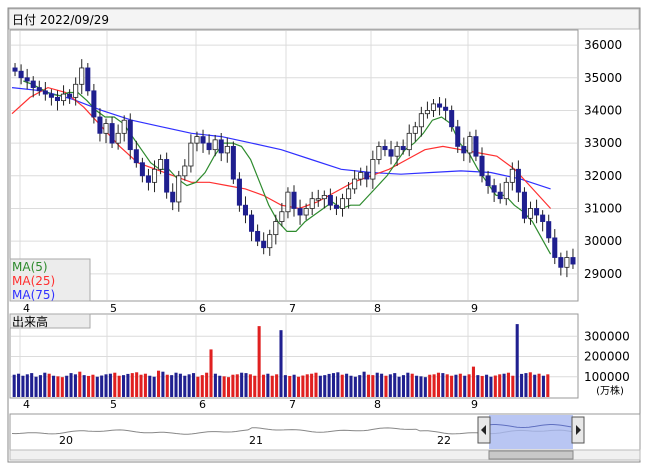 The height and width of the screenshot is (470, 653). What do you see at coordinates (531, 455) in the screenshot?
I see `overview-scrollbar-thumb` at bounding box center [531, 455].